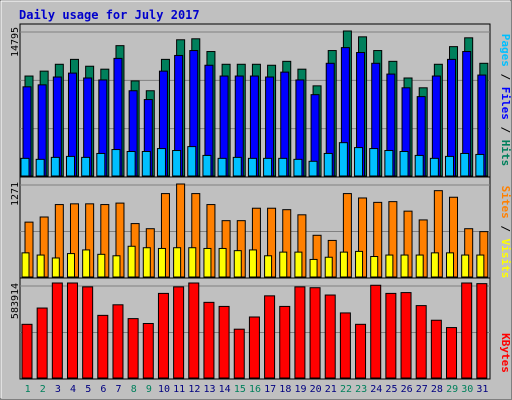  What do you see at coordinates (407, 389) in the screenshot?
I see `x-tick-label-day-26: 26` at bounding box center [407, 389].